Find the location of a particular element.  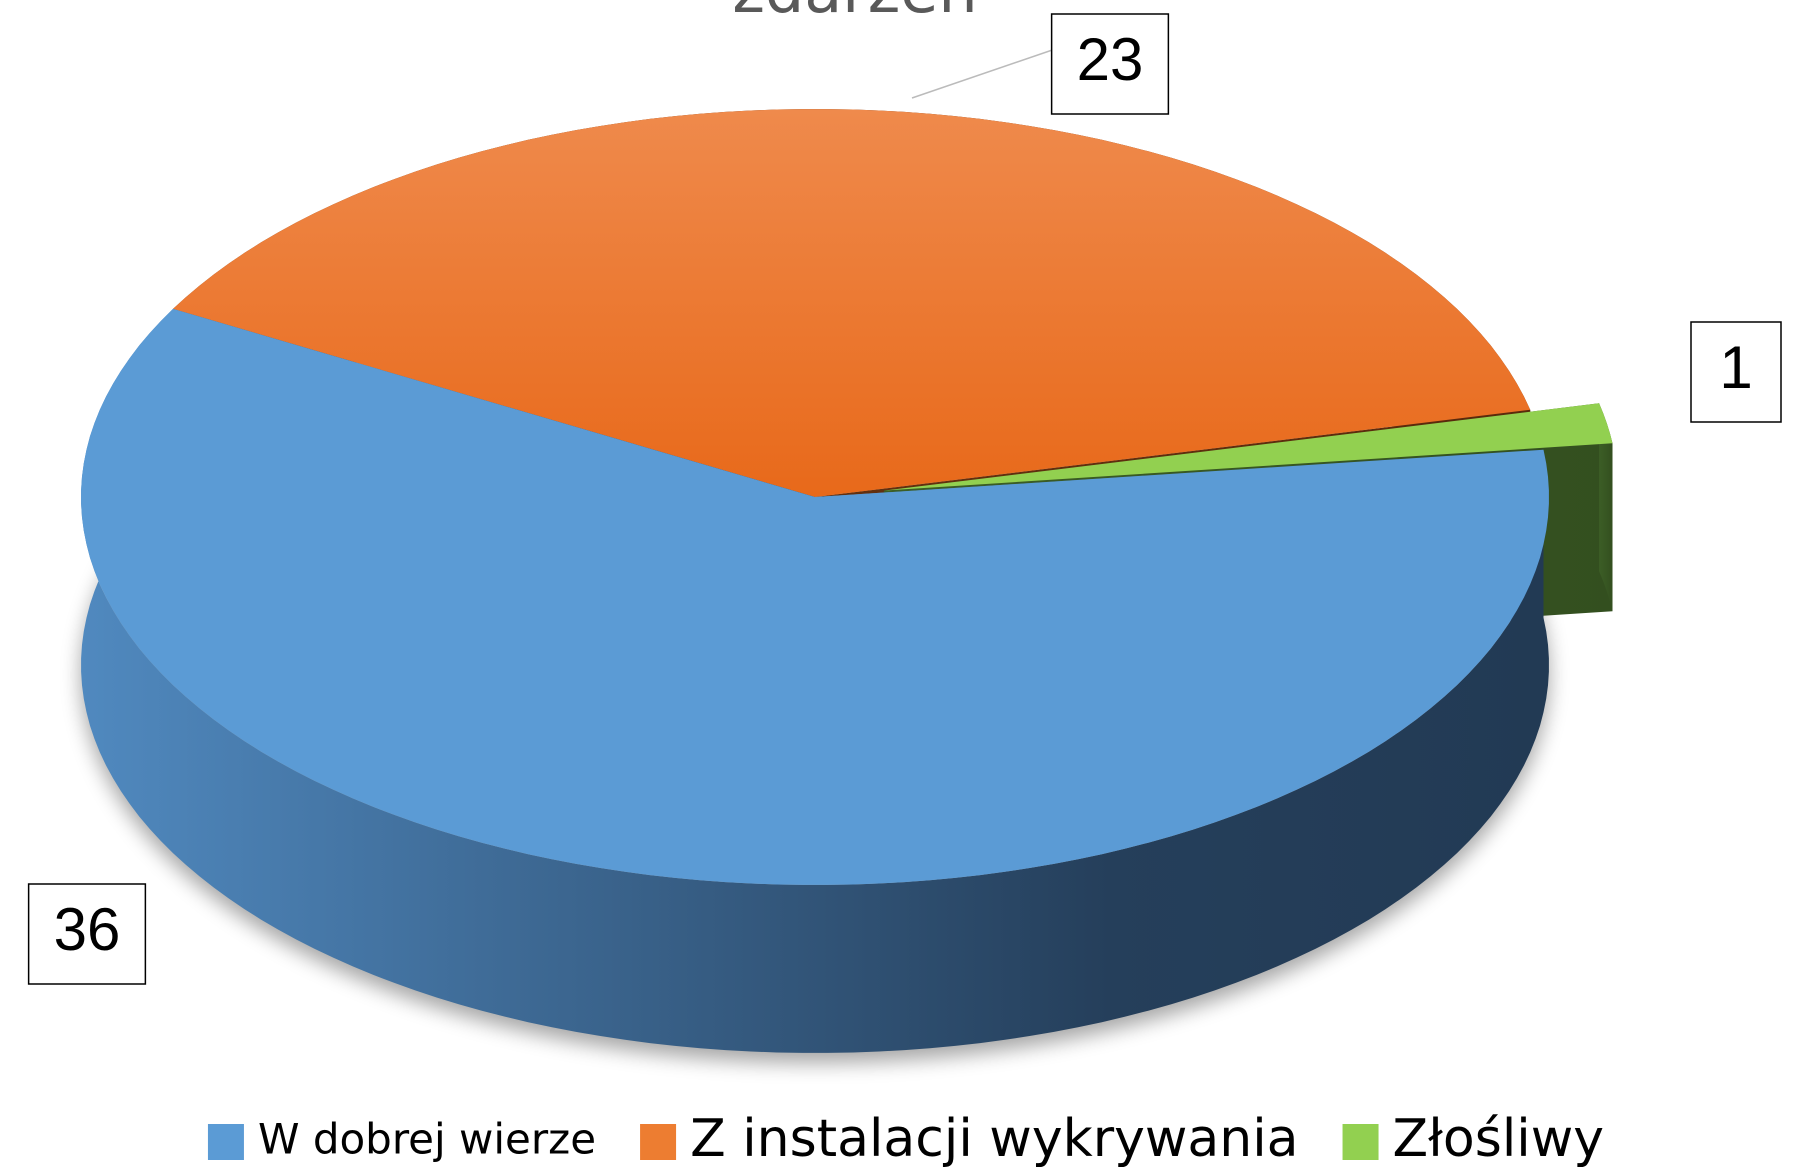

data-label: 36 is located at coordinates (87, 929).